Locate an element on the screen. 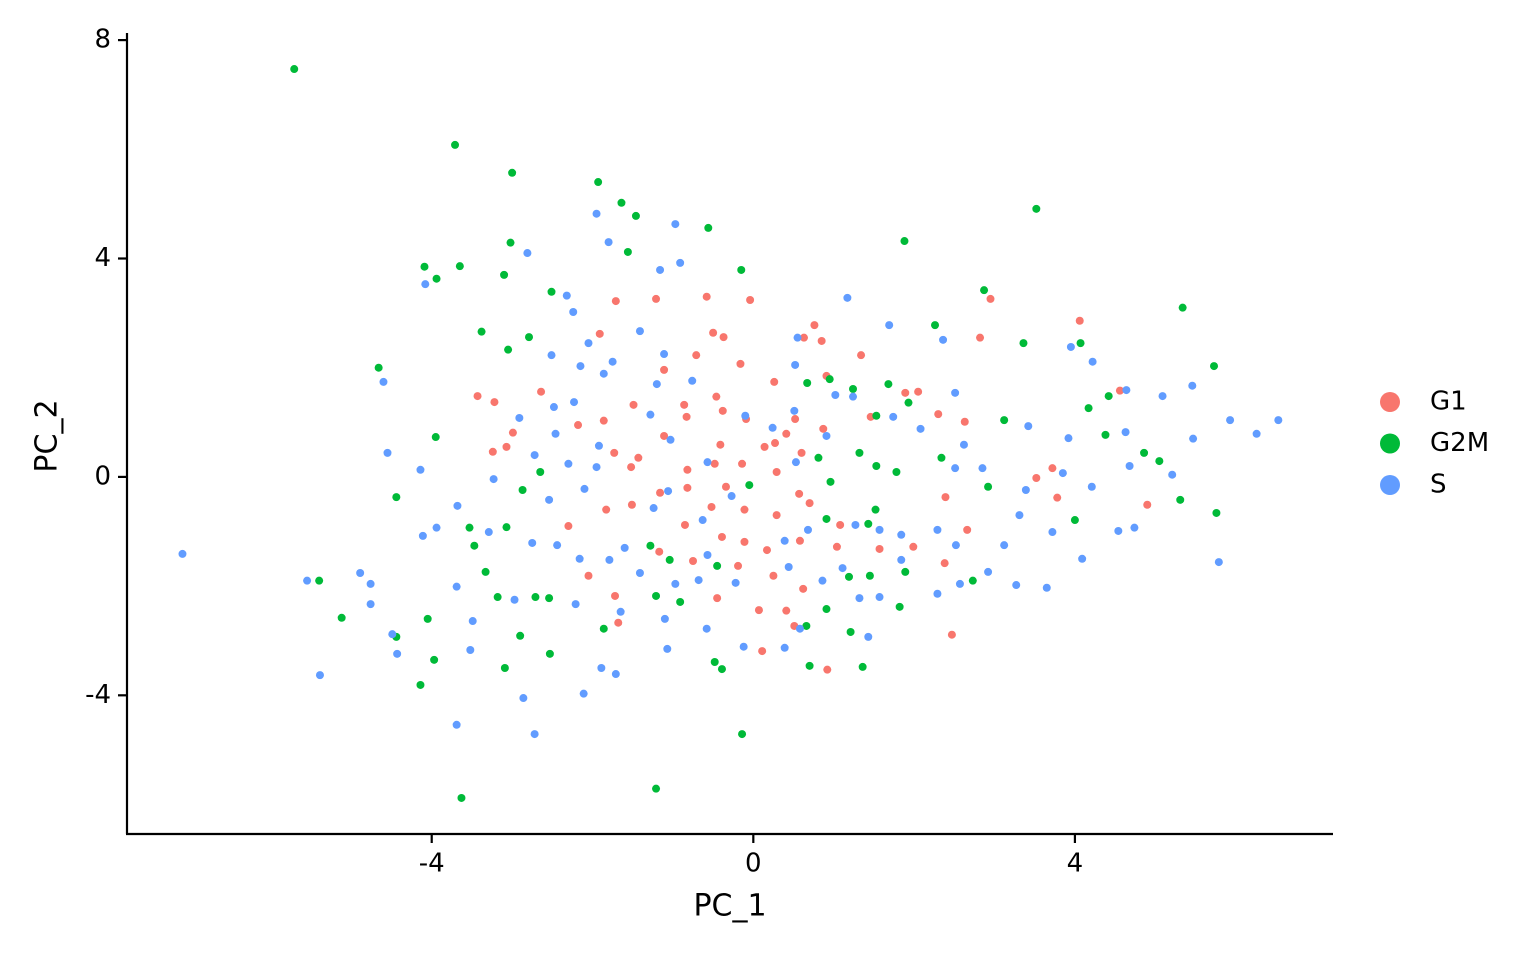 The width and height of the screenshot is (1536, 960). y-tick-label: 8 is located at coordinates (102, 40).